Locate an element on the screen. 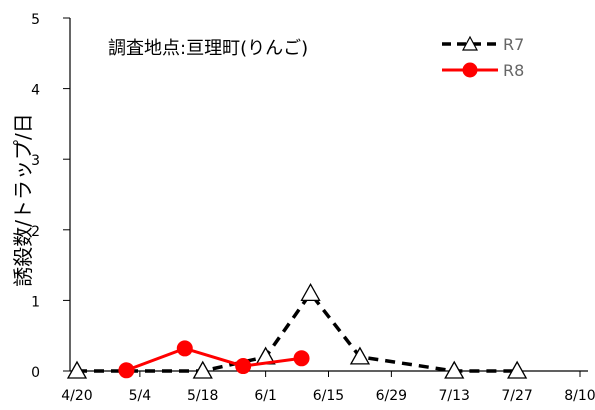 The image size is (595, 410). y-ticks: 0 1 2 3 4 5 is located at coordinates (50, 196).